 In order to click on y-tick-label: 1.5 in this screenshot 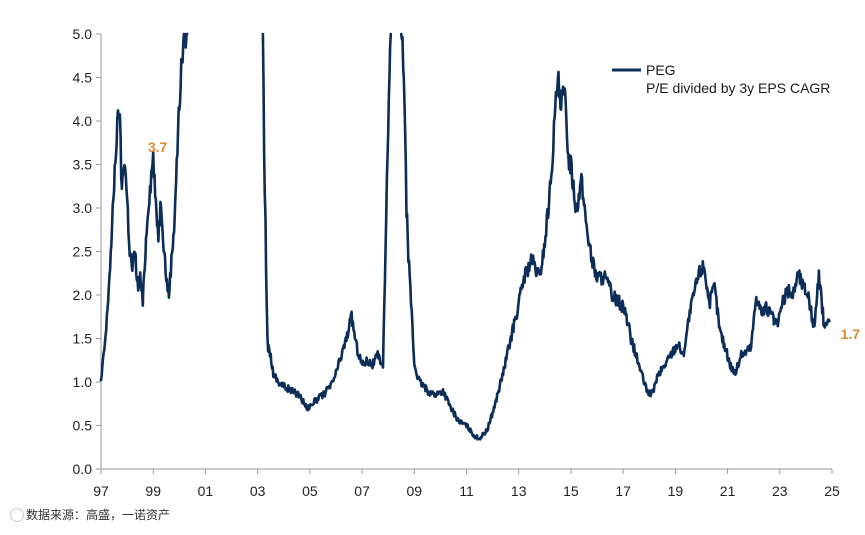, I will do `click(83, 339)`.